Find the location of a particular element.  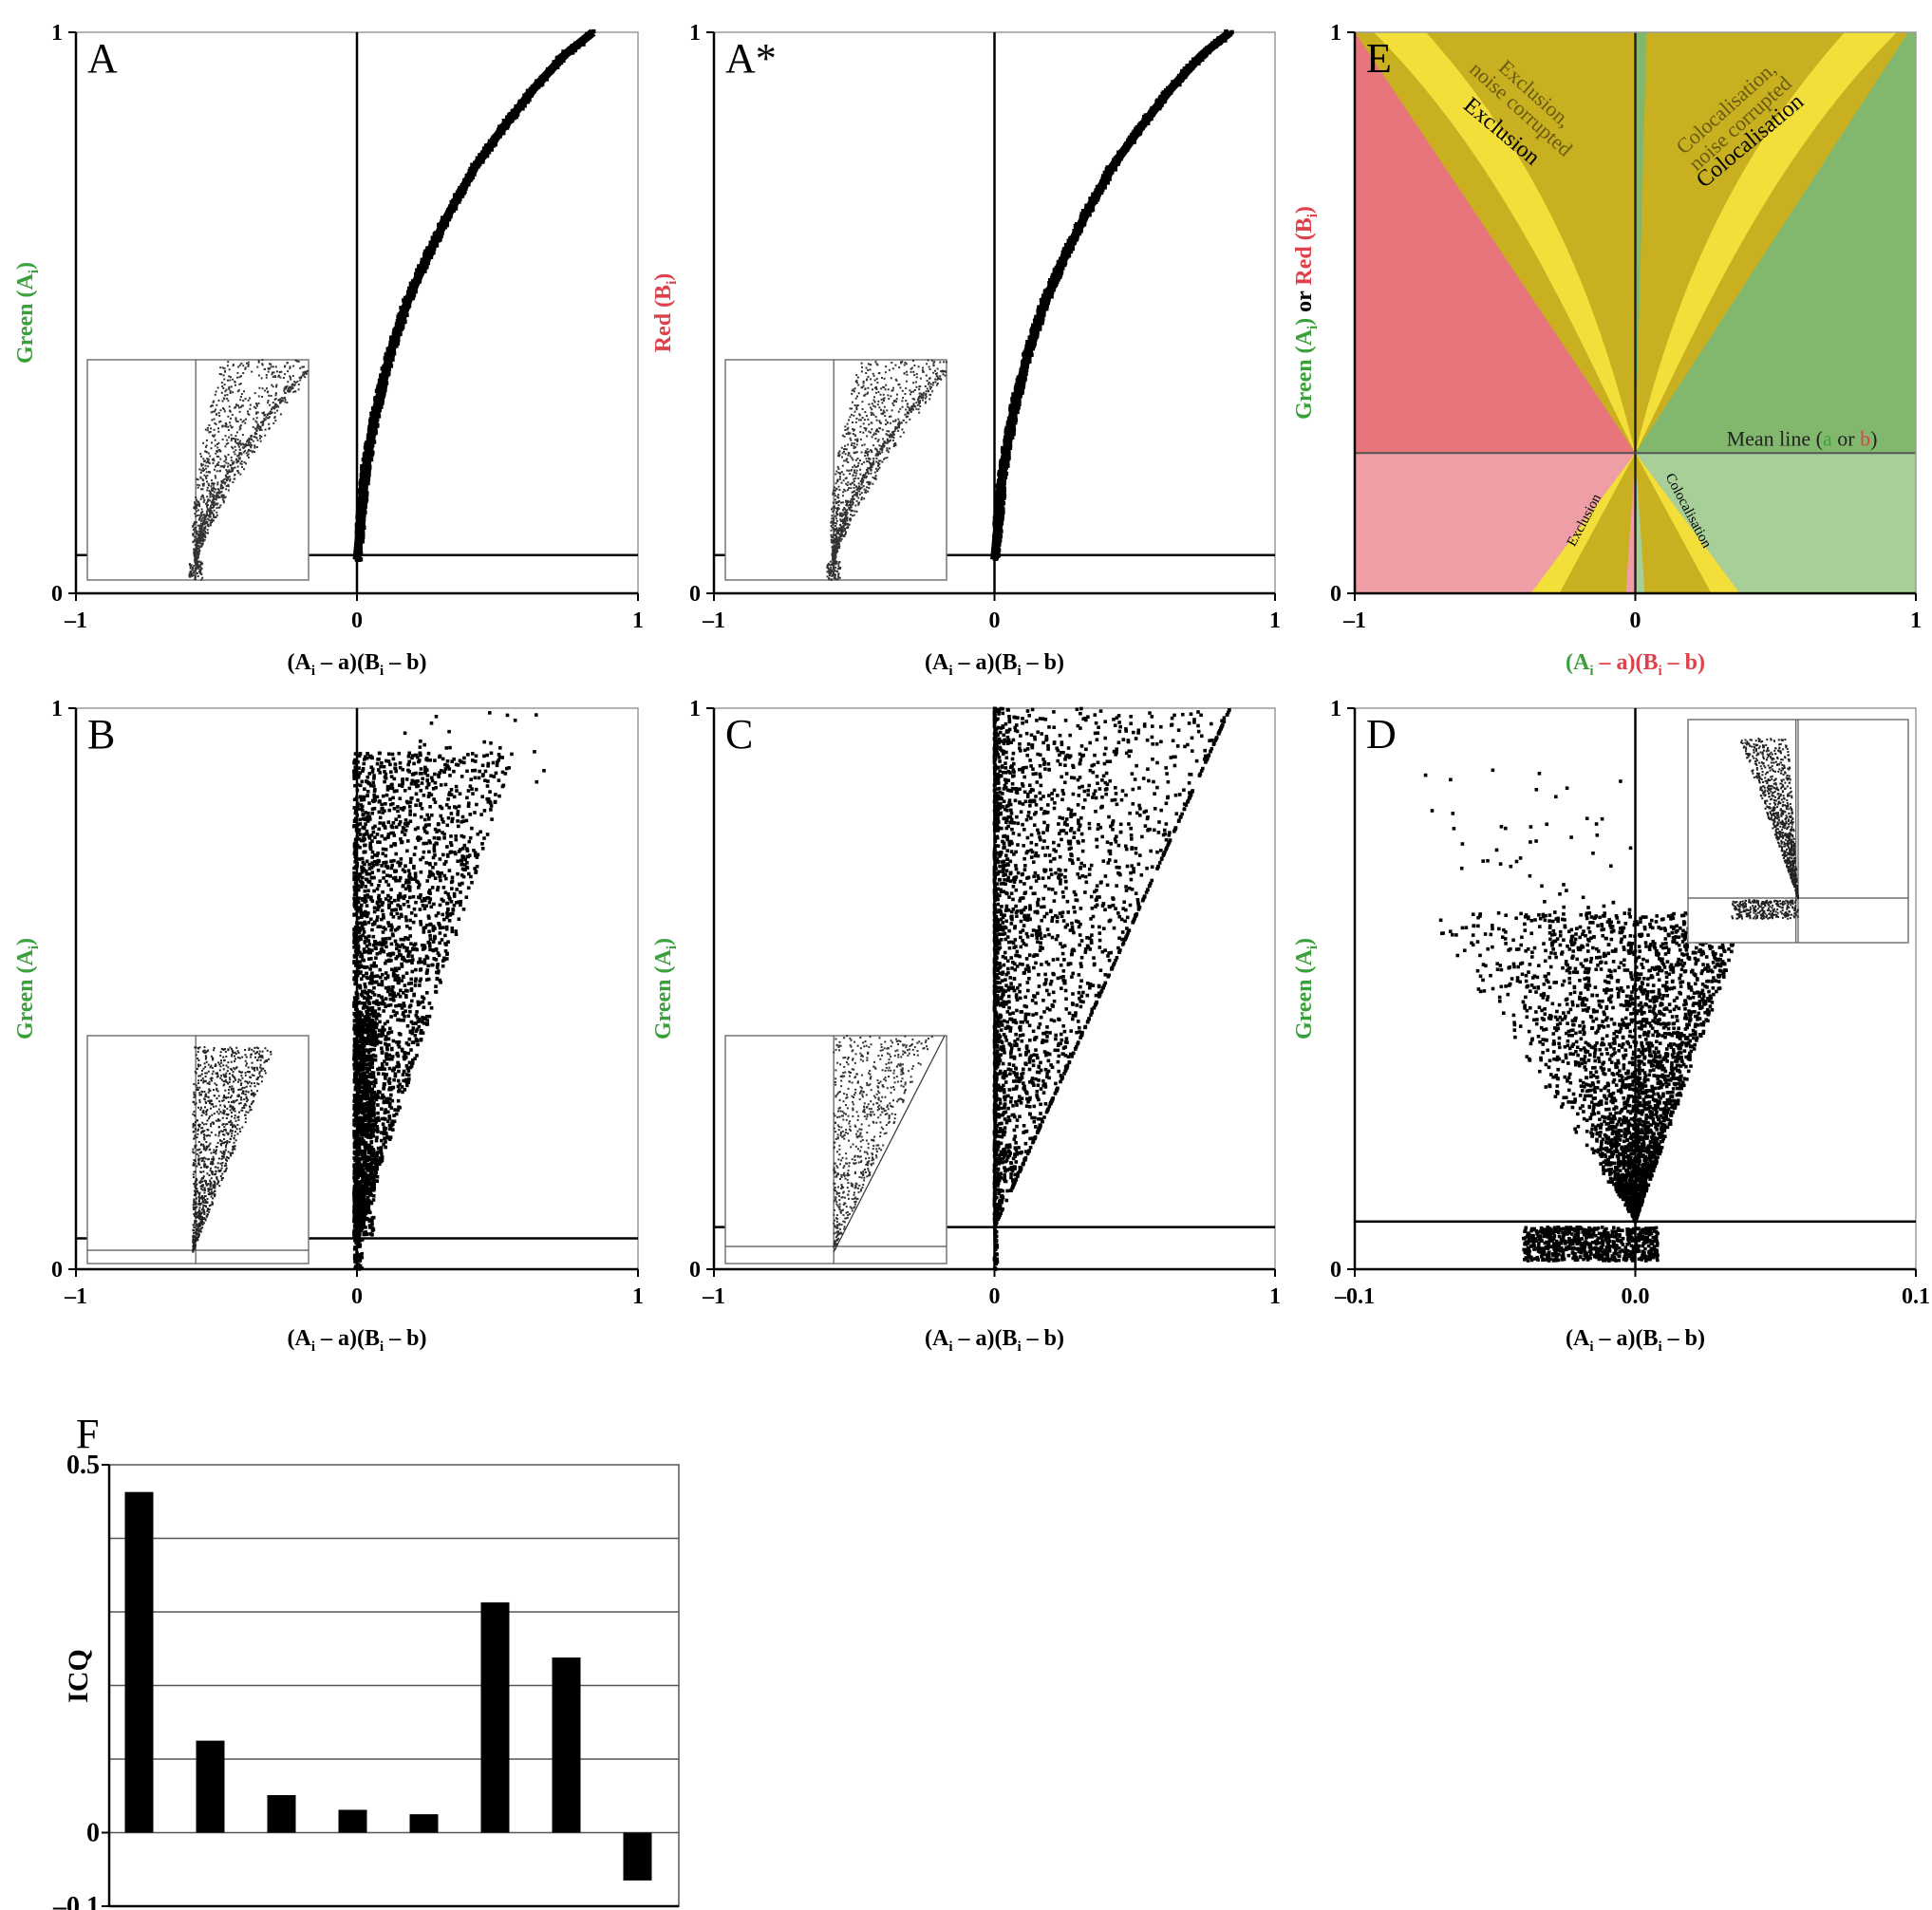

xlabel-sub: i is located at coordinates (1019, 671).